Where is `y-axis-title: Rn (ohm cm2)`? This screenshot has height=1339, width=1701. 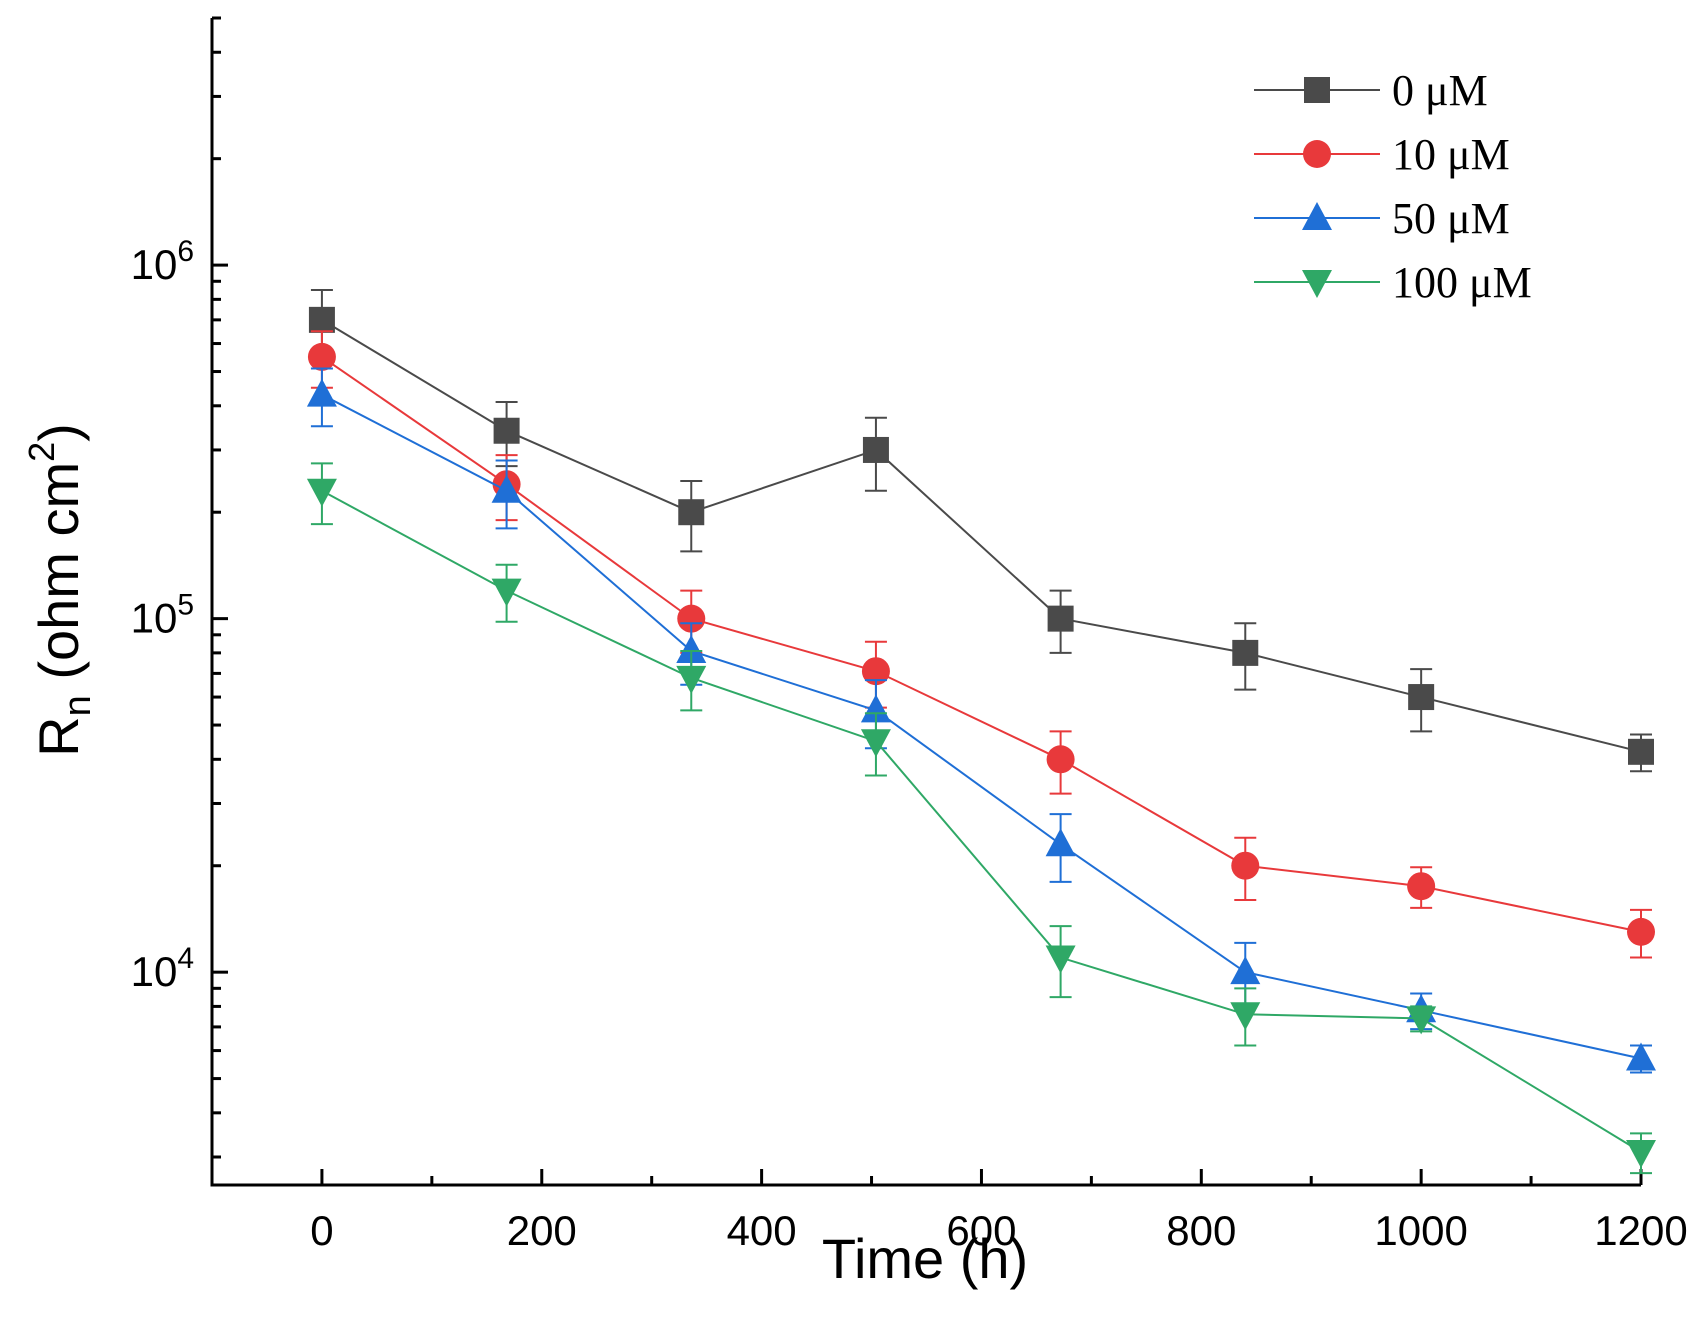 y-axis-title: Rn (ohm cm2) is located at coordinates (60, 590).